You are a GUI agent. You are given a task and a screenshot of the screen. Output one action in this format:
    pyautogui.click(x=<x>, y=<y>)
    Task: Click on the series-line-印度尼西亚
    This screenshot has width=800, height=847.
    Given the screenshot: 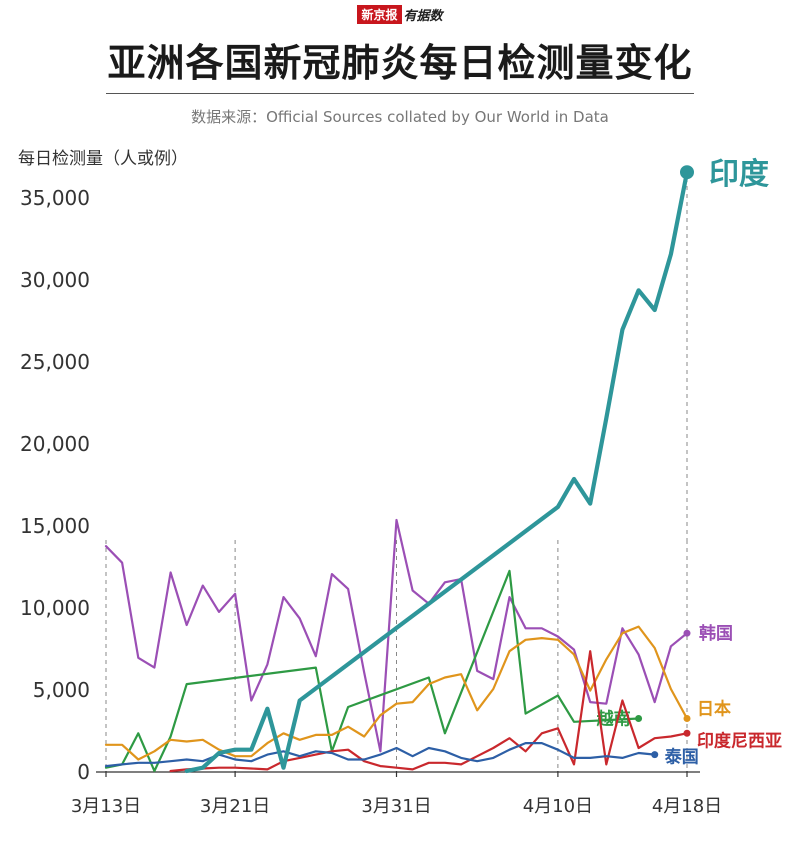 What is the action you would take?
    pyautogui.click(x=429, y=711)
    